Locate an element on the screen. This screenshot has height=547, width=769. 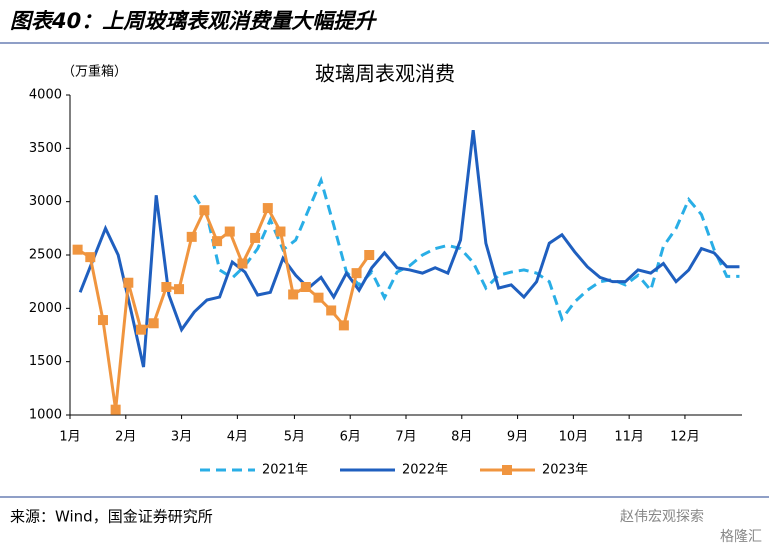
y-tick-label: 3000 is located at coordinates (45, 201).